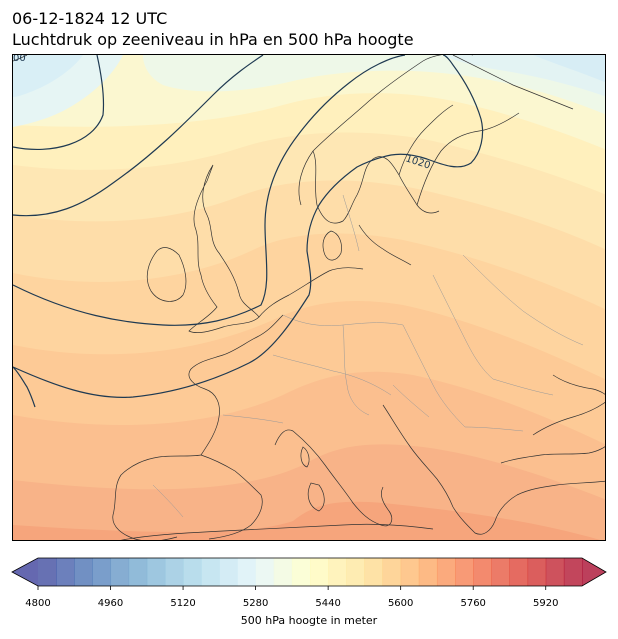  Describe the element at coordinates (545, 603) in the screenshot. I see `colorbar-tick-label: 5920` at that location.